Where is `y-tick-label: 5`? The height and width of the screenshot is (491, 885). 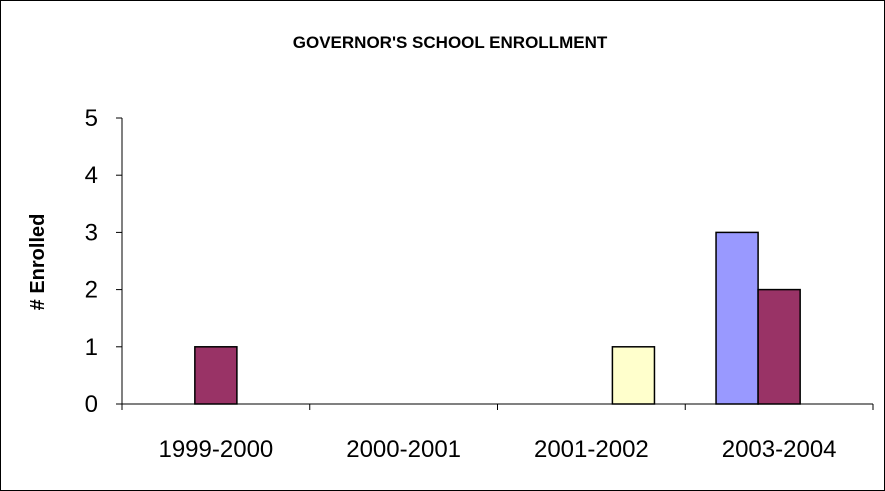 y-tick-label: 5 is located at coordinates (91, 118).